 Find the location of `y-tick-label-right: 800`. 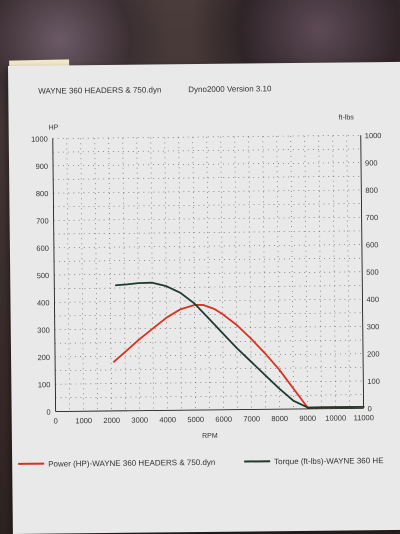

y-tick-label-right: 800 is located at coordinates (371, 190).